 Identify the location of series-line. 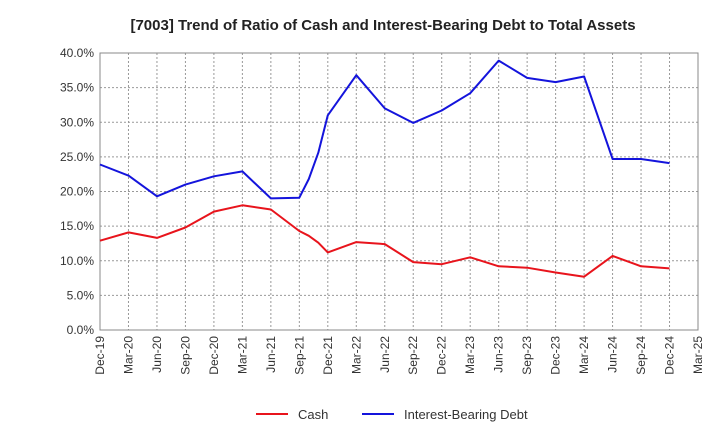
(384, 241).